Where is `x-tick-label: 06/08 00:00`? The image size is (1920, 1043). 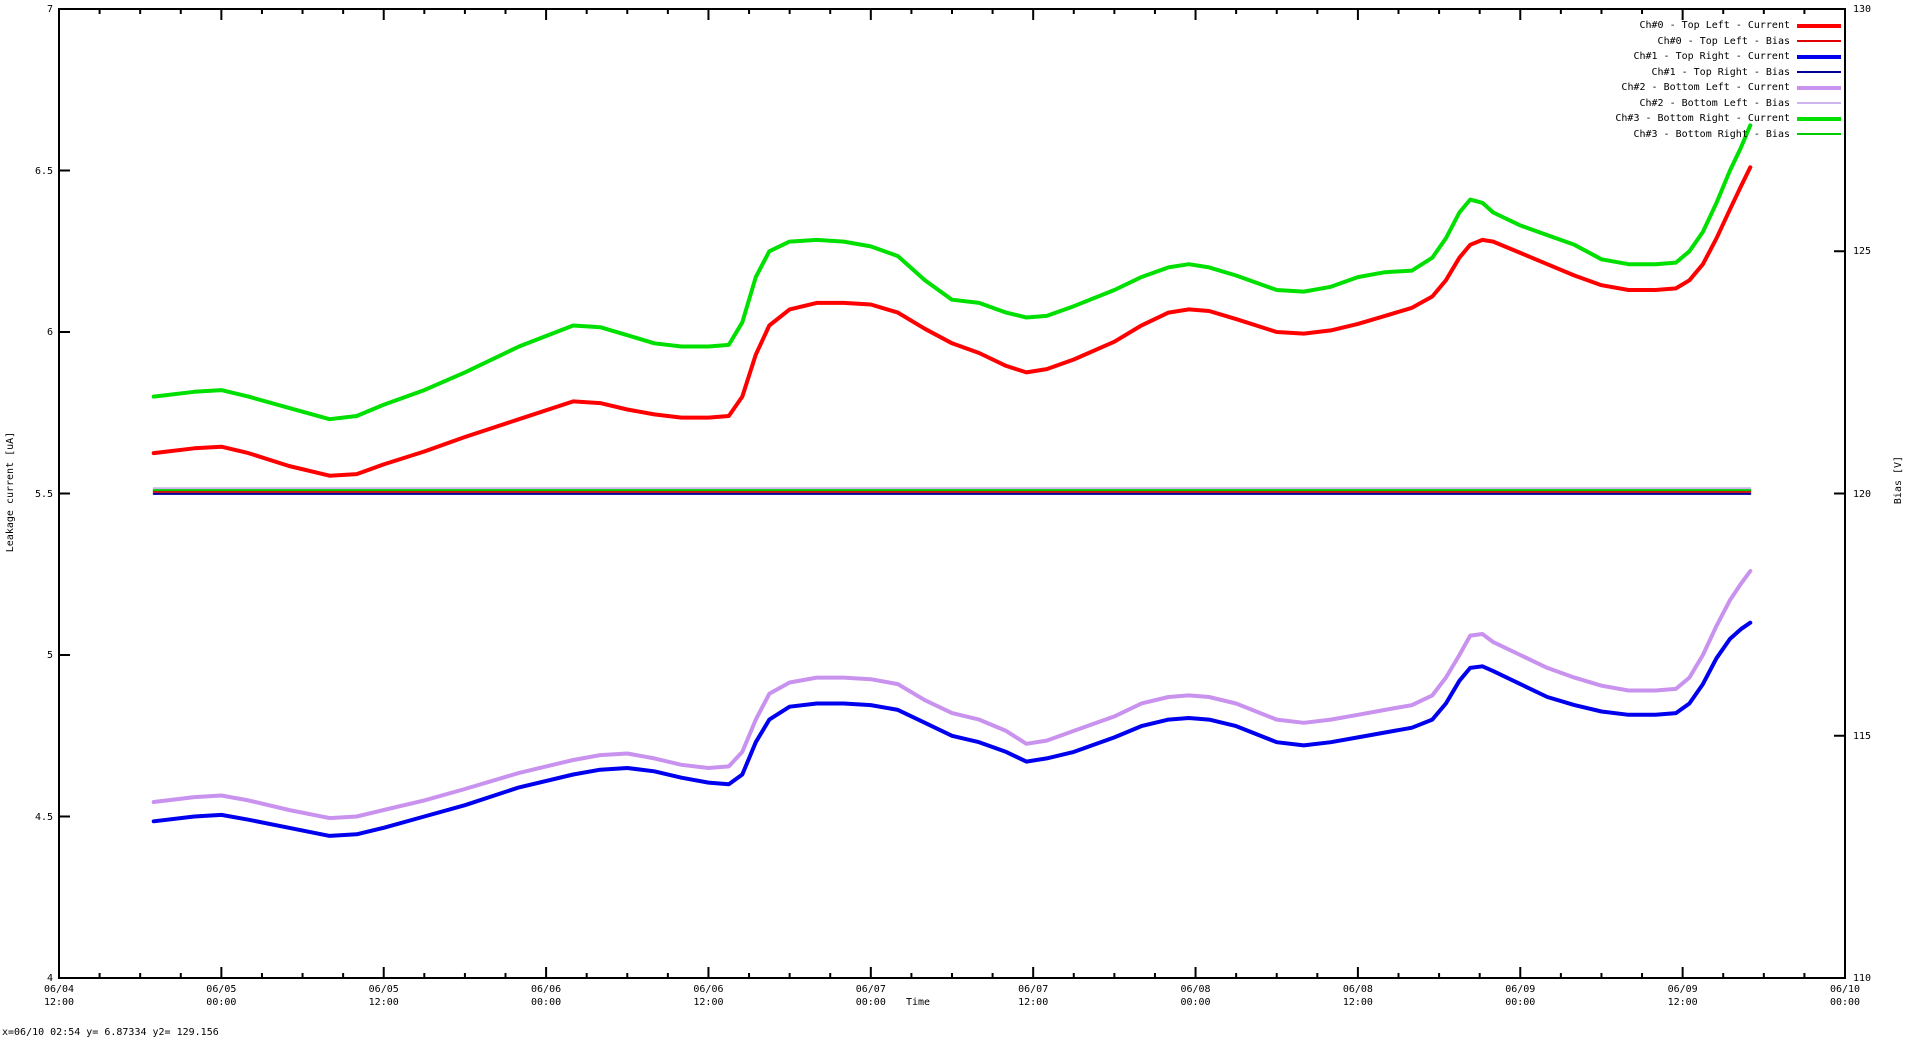
x-tick-label: 06/08 00:00 is located at coordinates (1196, 996).